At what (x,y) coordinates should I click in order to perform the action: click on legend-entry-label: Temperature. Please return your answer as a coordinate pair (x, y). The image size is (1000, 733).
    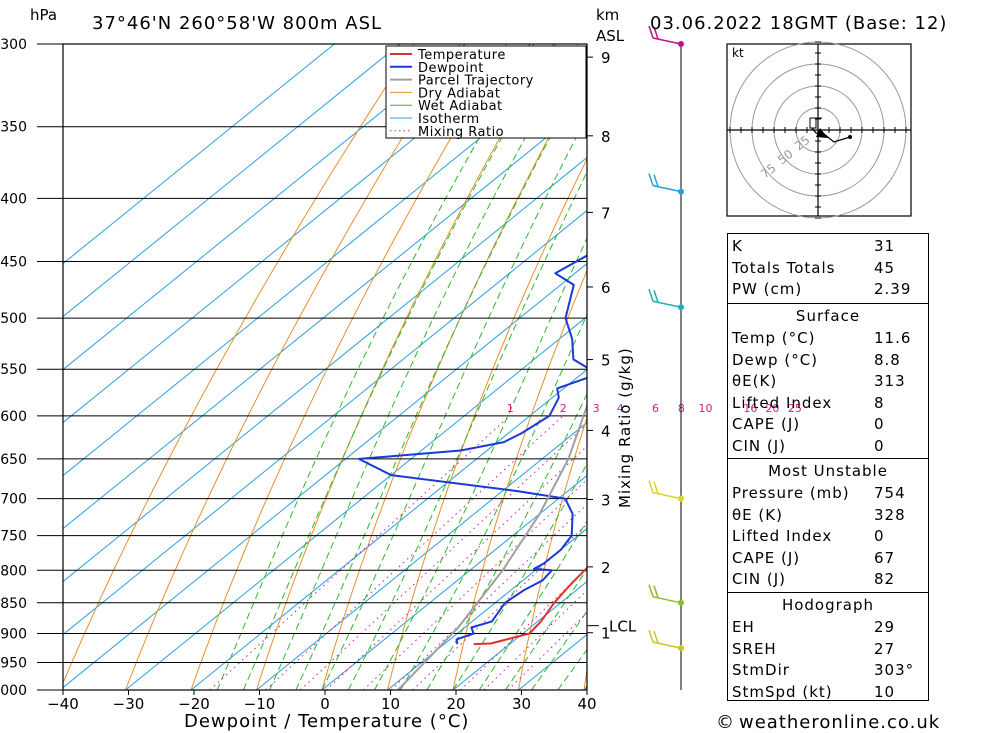
    Looking at the image, I should click on (461, 55).